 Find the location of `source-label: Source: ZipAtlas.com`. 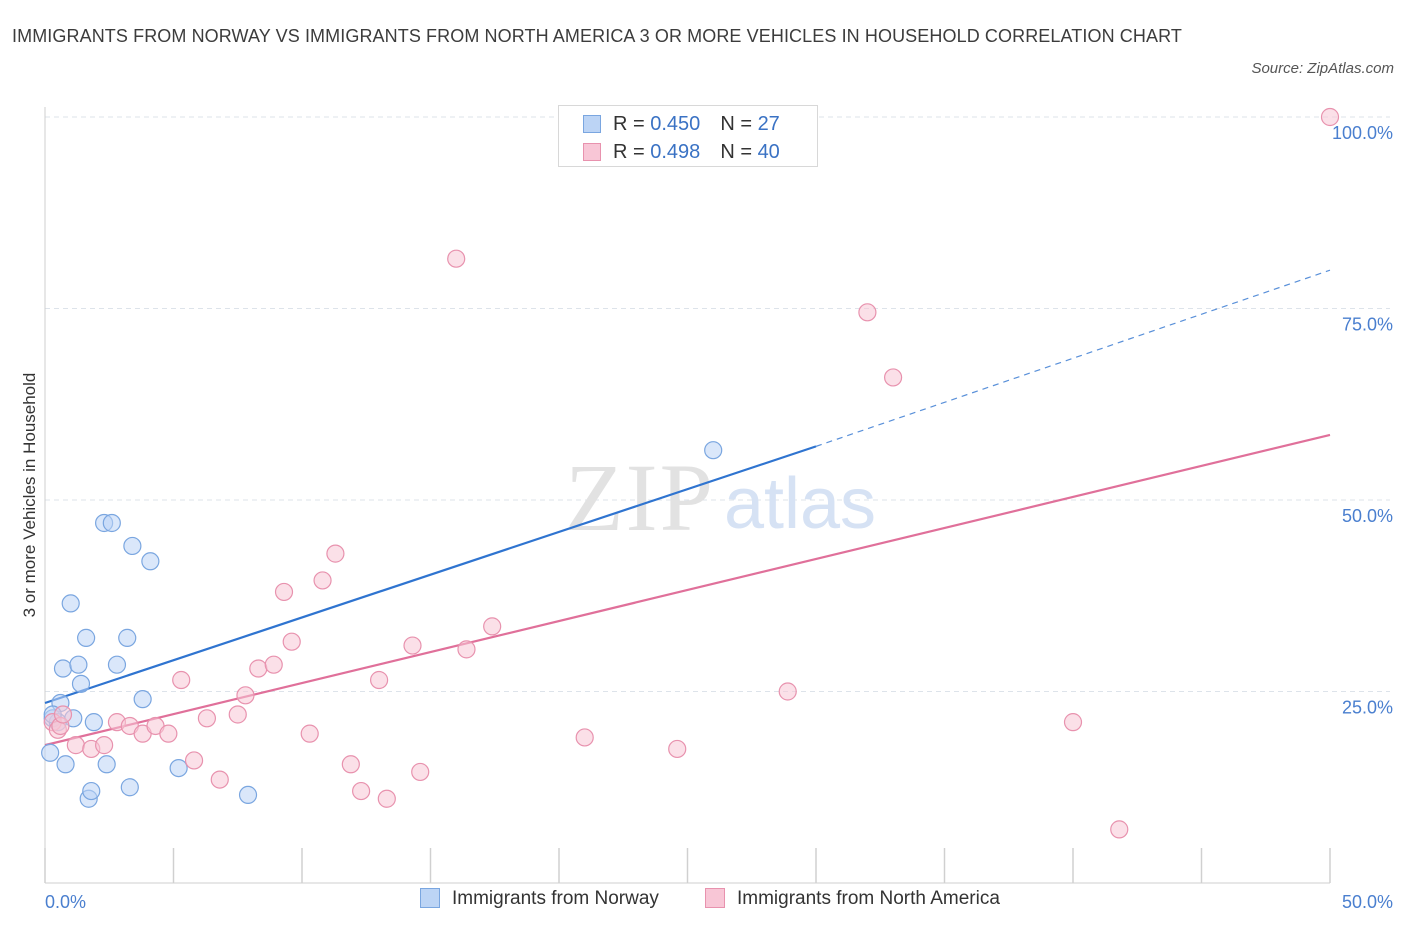

source-label: Source: ZipAtlas.com is located at coordinates (1322, 68).